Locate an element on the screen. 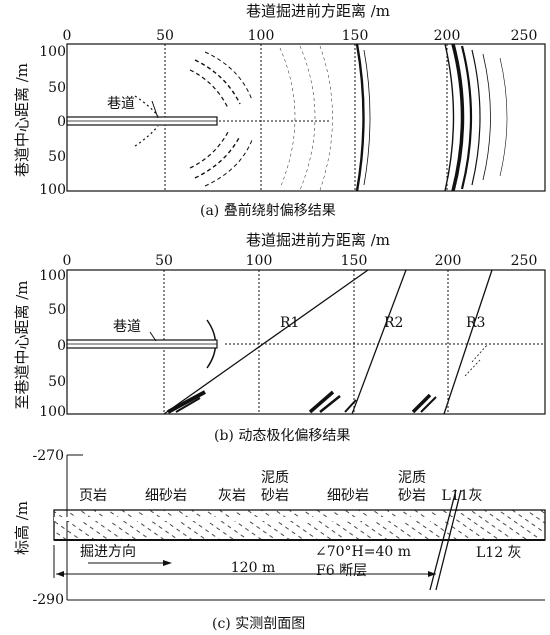  panel-a-xtick: 150 is located at coordinates (355, 36).